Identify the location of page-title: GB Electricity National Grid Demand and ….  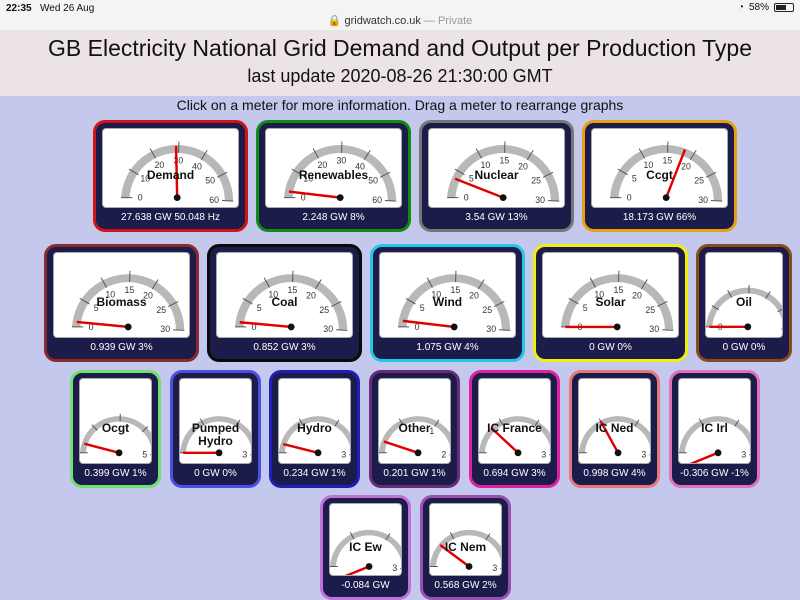
(400, 48).